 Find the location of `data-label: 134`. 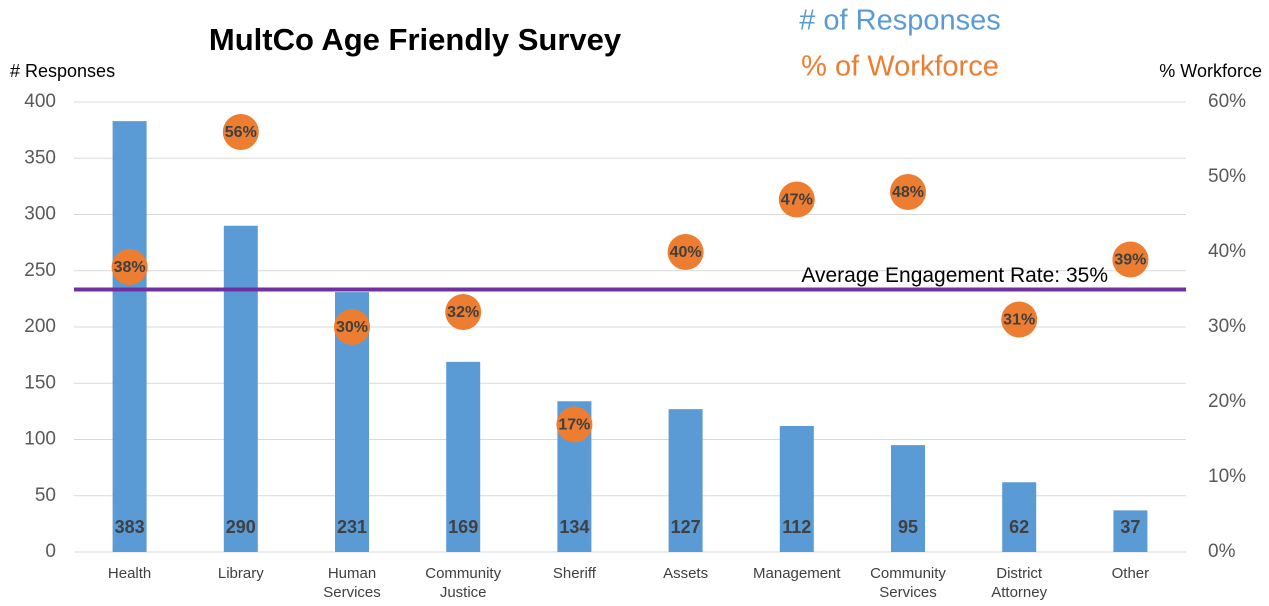

data-label: 134 is located at coordinates (574, 527).